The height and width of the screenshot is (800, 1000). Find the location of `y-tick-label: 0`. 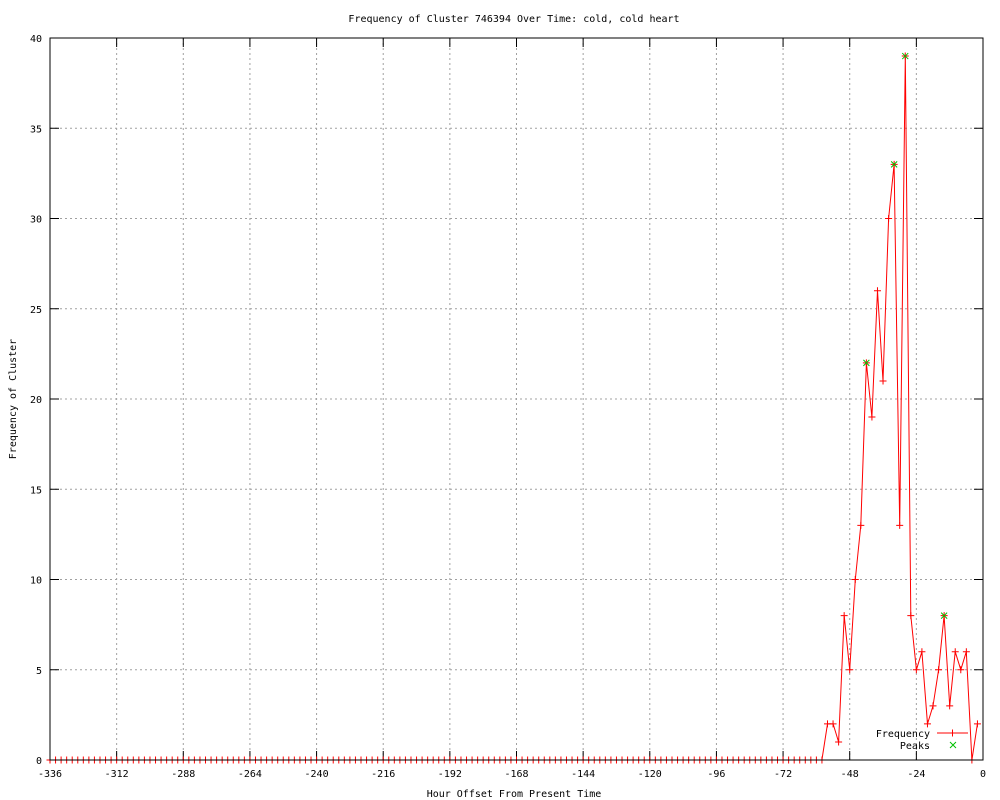

y-tick-label: 0 is located at coordinates (39, 761).